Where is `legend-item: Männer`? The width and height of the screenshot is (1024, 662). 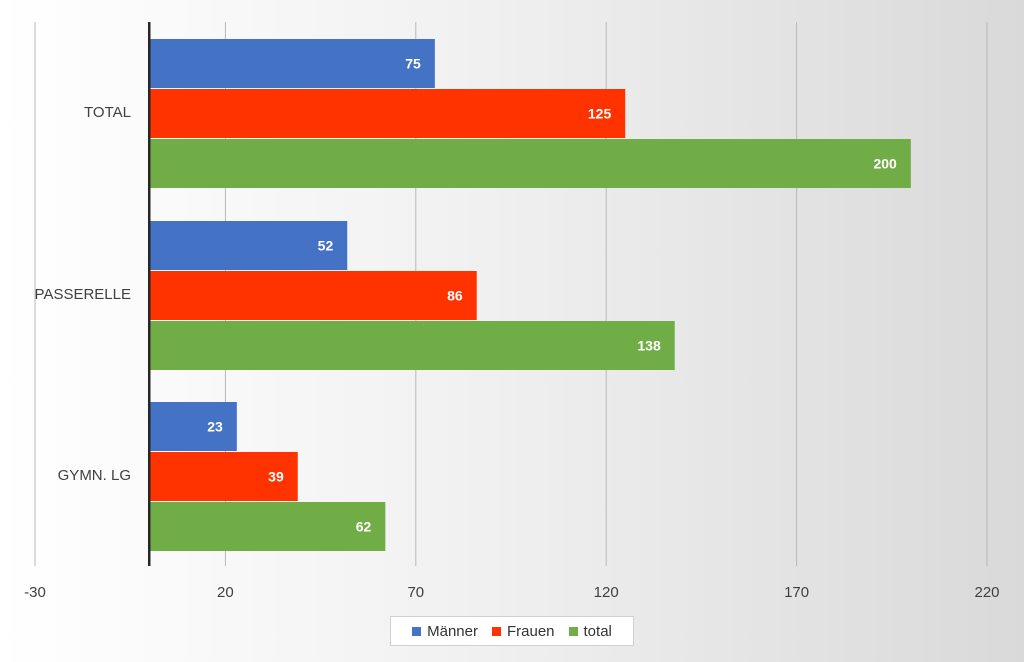
legend-item: Männer is located at coordinates (445, 631).